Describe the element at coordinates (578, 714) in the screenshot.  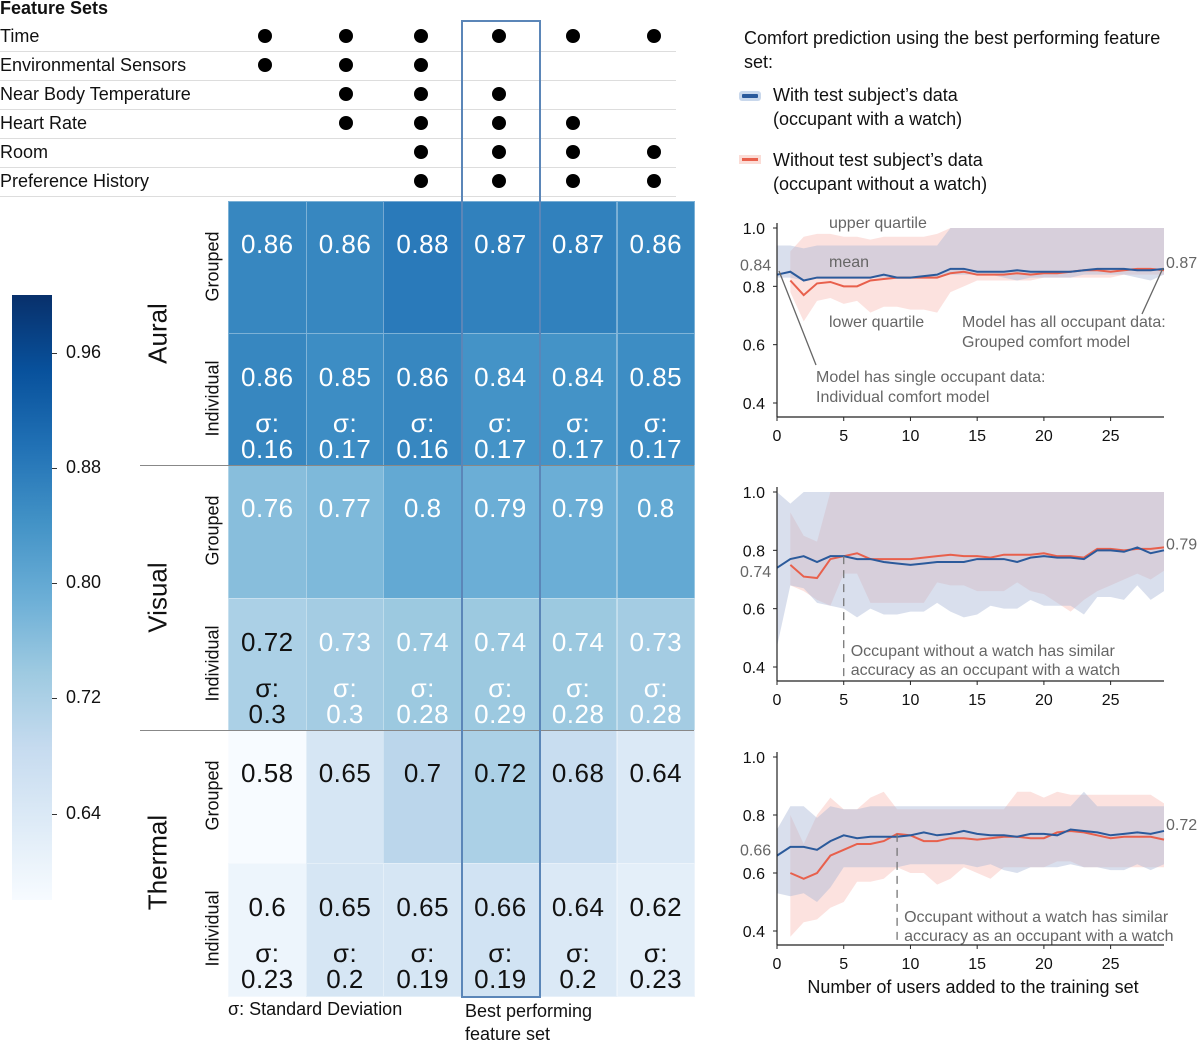
I see `cell-sd: 0.28` at that location.